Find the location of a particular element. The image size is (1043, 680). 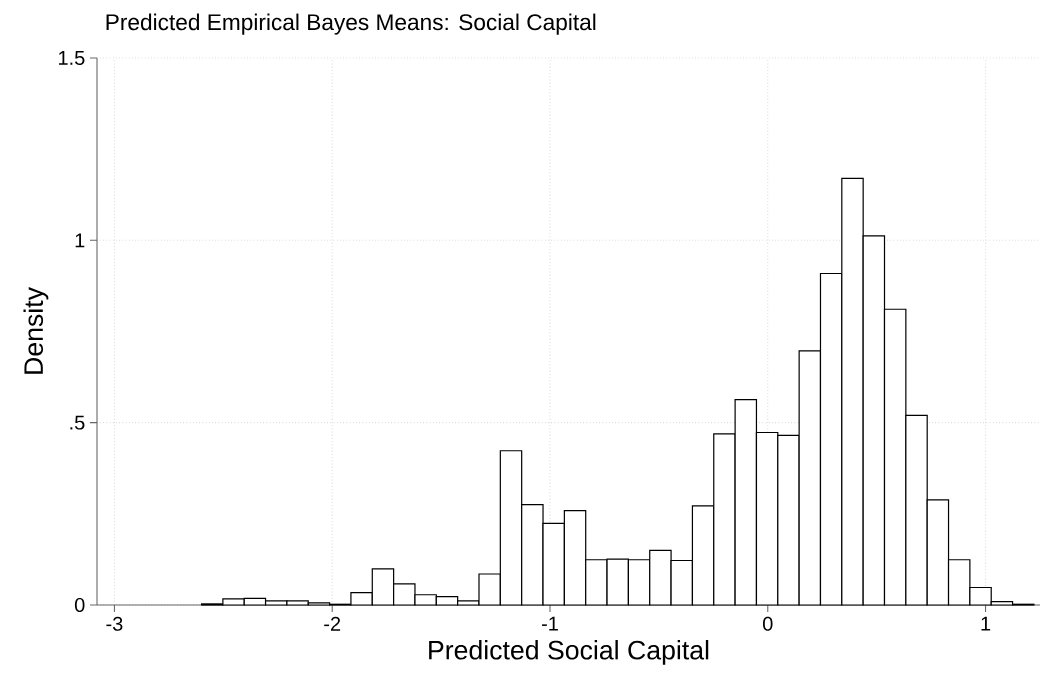

x-tick-label: 0 is located at coordinates (767, 623).